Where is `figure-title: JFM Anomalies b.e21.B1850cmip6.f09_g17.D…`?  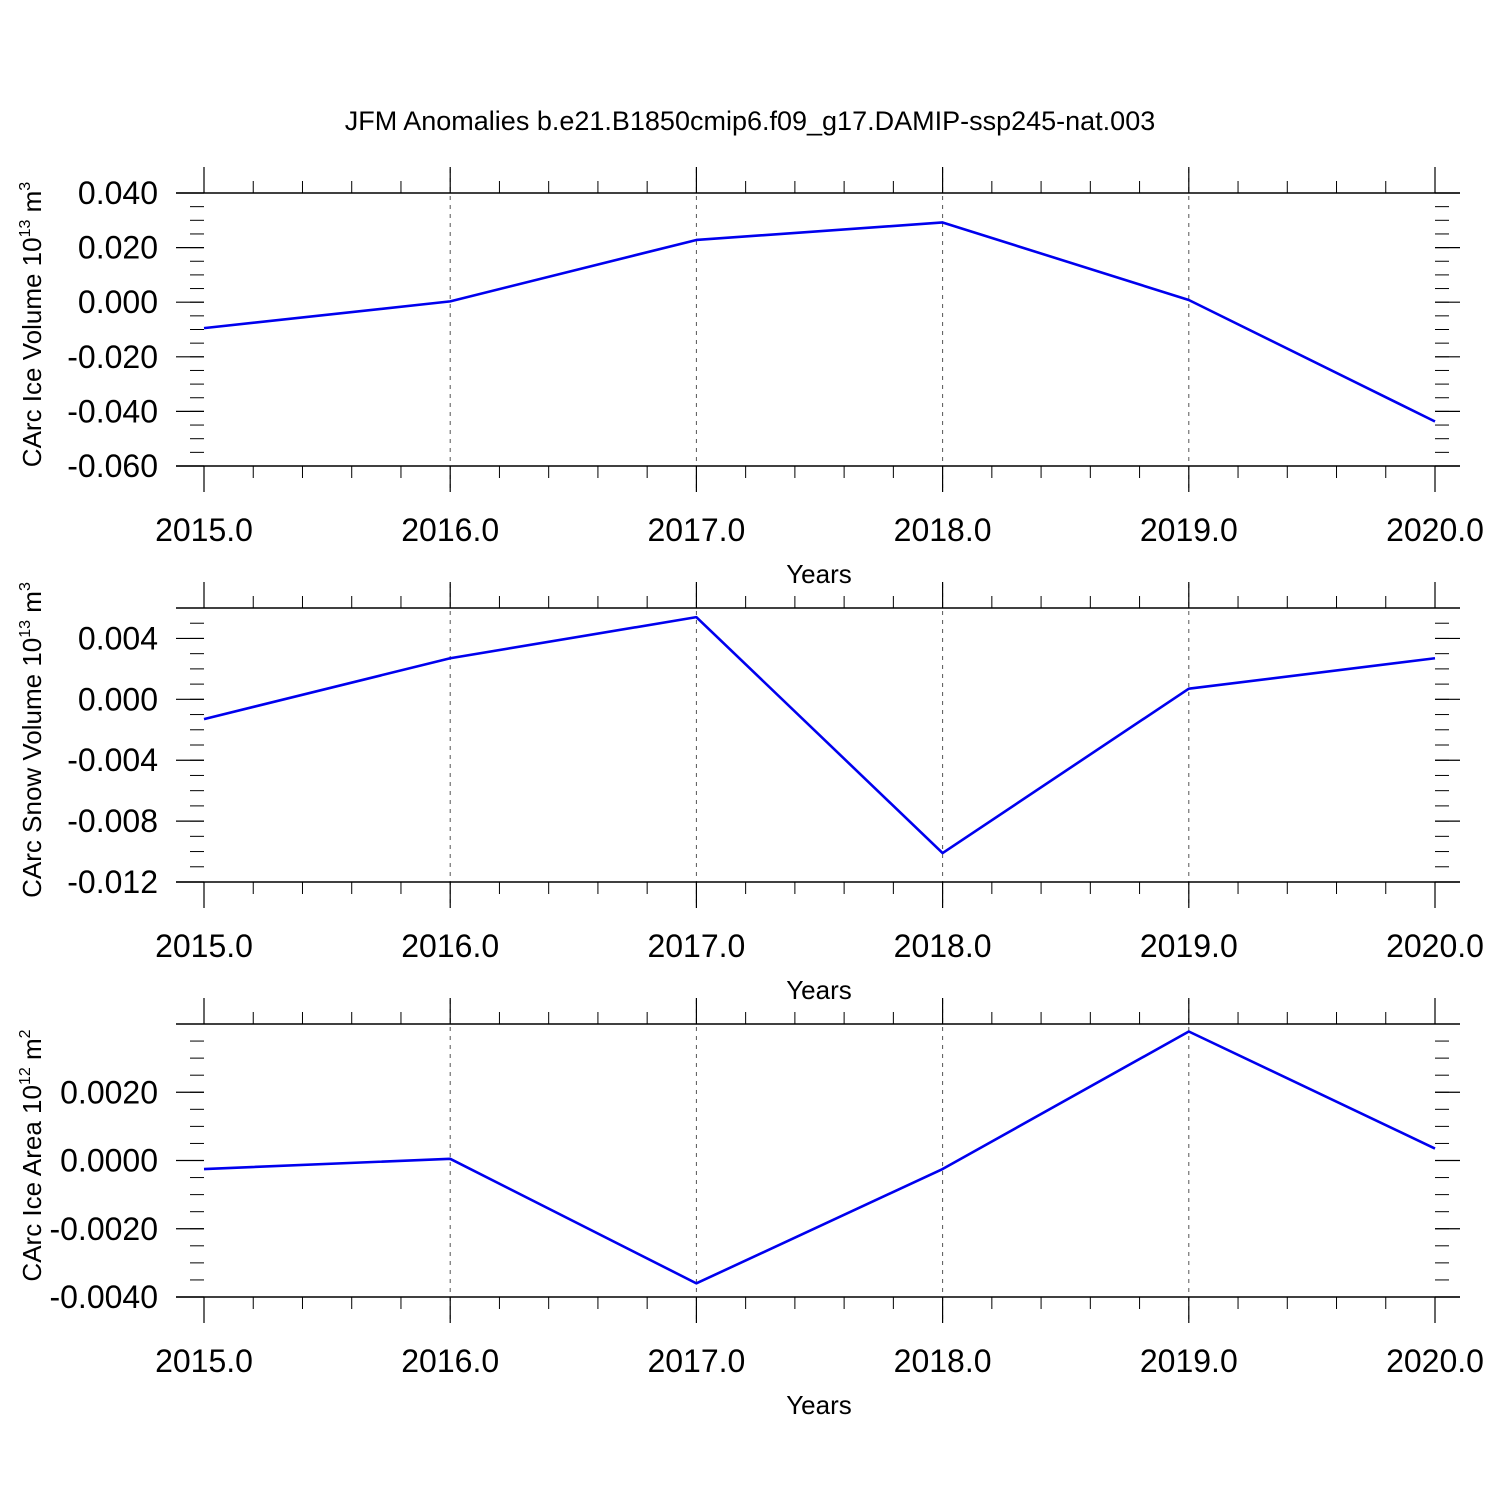 figure-title: JFM Anomalies b.e21.B1850cmip6.f09_g17.D… is located at coordinates (750, 121).